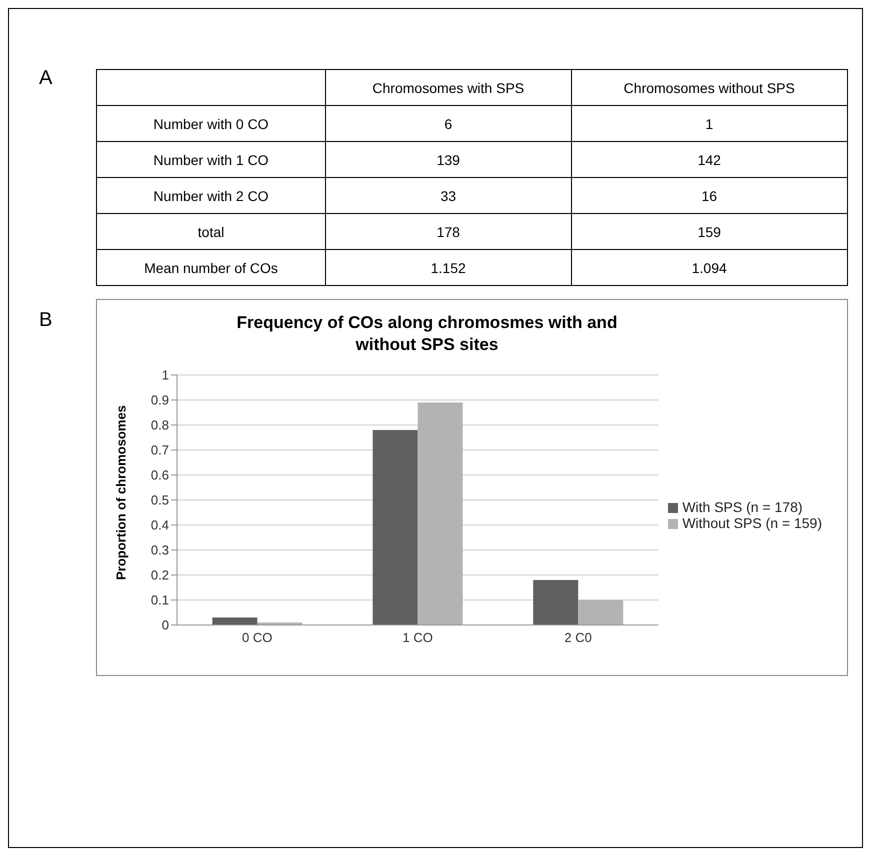 The width and height of the screenshot is (871, 856). Describe the element at coordinates (159, 400) in the screenshot. I see `y-tick-label: 0.9` at that location.